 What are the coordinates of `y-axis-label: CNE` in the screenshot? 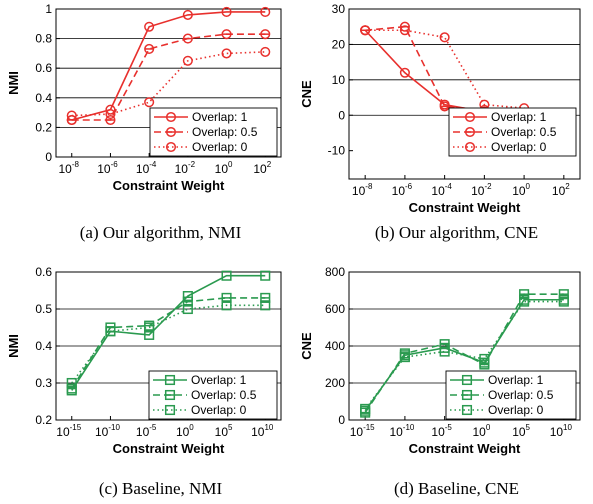 It's located at (306, 94).